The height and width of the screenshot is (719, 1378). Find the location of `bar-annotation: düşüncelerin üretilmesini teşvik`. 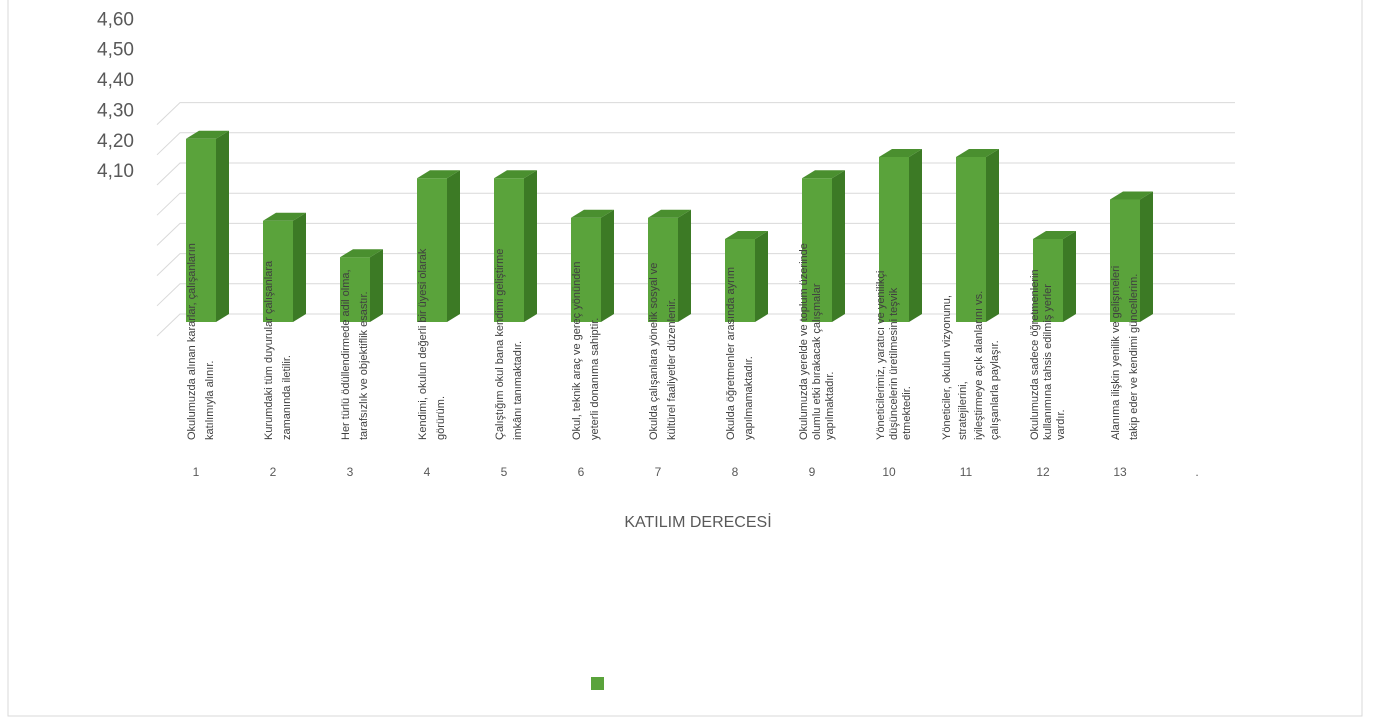

bar-annotation: düşüncelerin üretilmesini teşvik is located at coordinates (894, 363).